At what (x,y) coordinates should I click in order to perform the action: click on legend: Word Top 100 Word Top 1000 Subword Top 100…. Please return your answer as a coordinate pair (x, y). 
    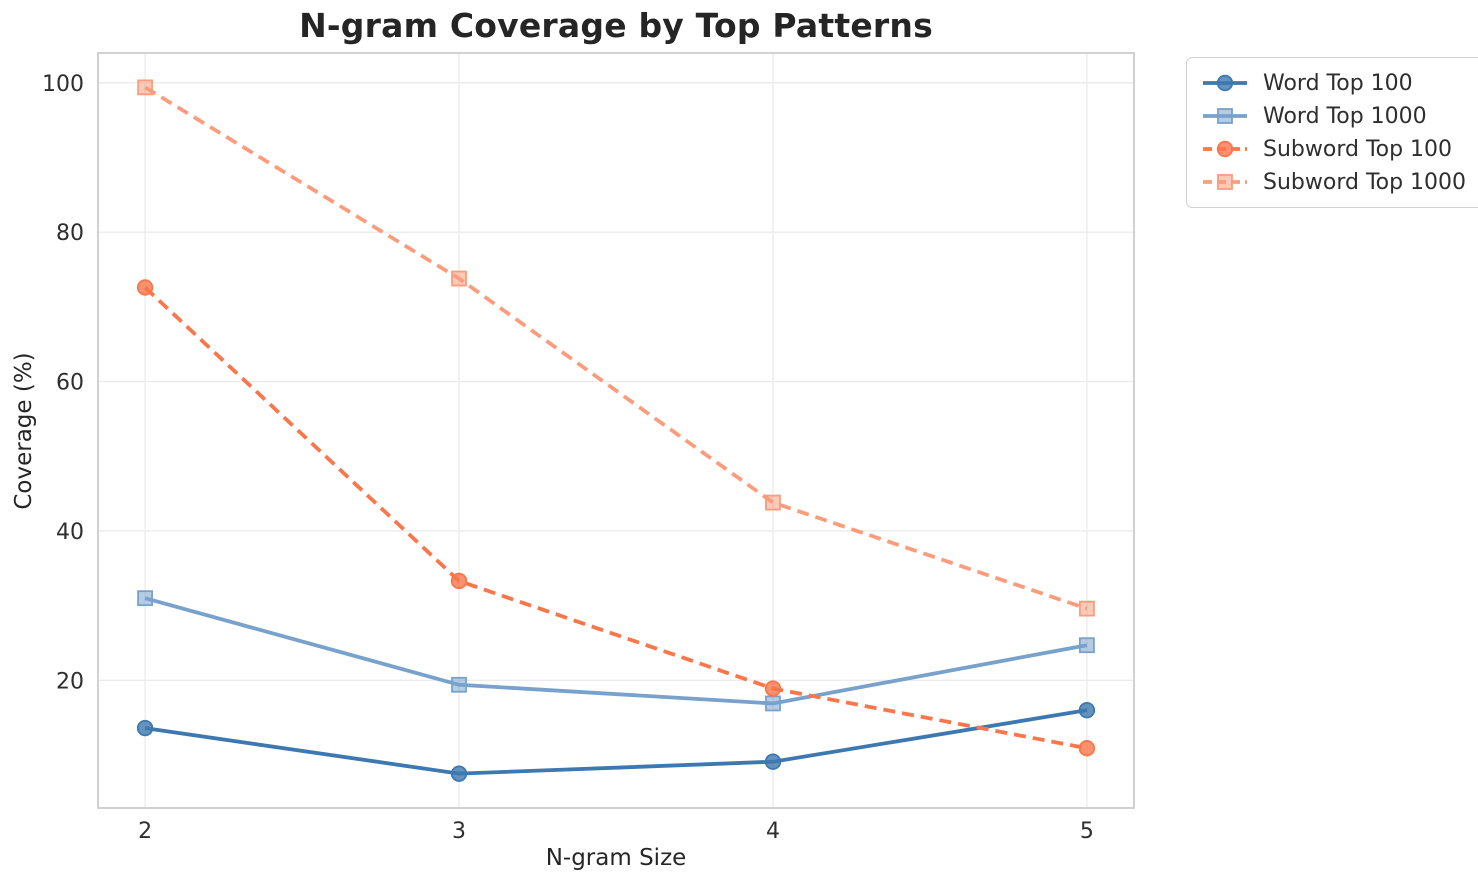
    Looking at the image, I should click on (1332, 132).